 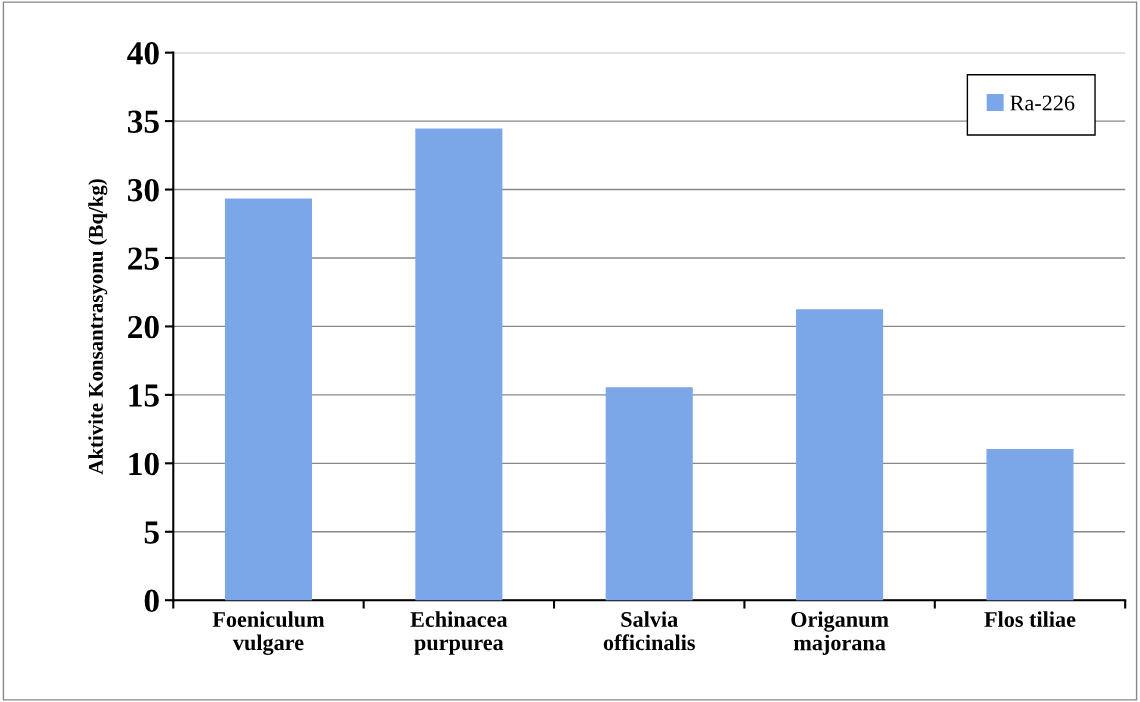 I want to click on legend-label: Ra-226, so click(x=1042, y=103).